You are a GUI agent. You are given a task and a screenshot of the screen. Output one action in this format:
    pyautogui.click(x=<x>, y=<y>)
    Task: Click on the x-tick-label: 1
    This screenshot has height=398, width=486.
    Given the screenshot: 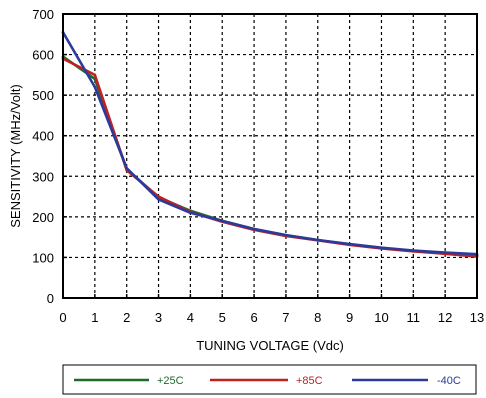 What is the action you would take?
    pyautogui.click(x=94, y=317)
    